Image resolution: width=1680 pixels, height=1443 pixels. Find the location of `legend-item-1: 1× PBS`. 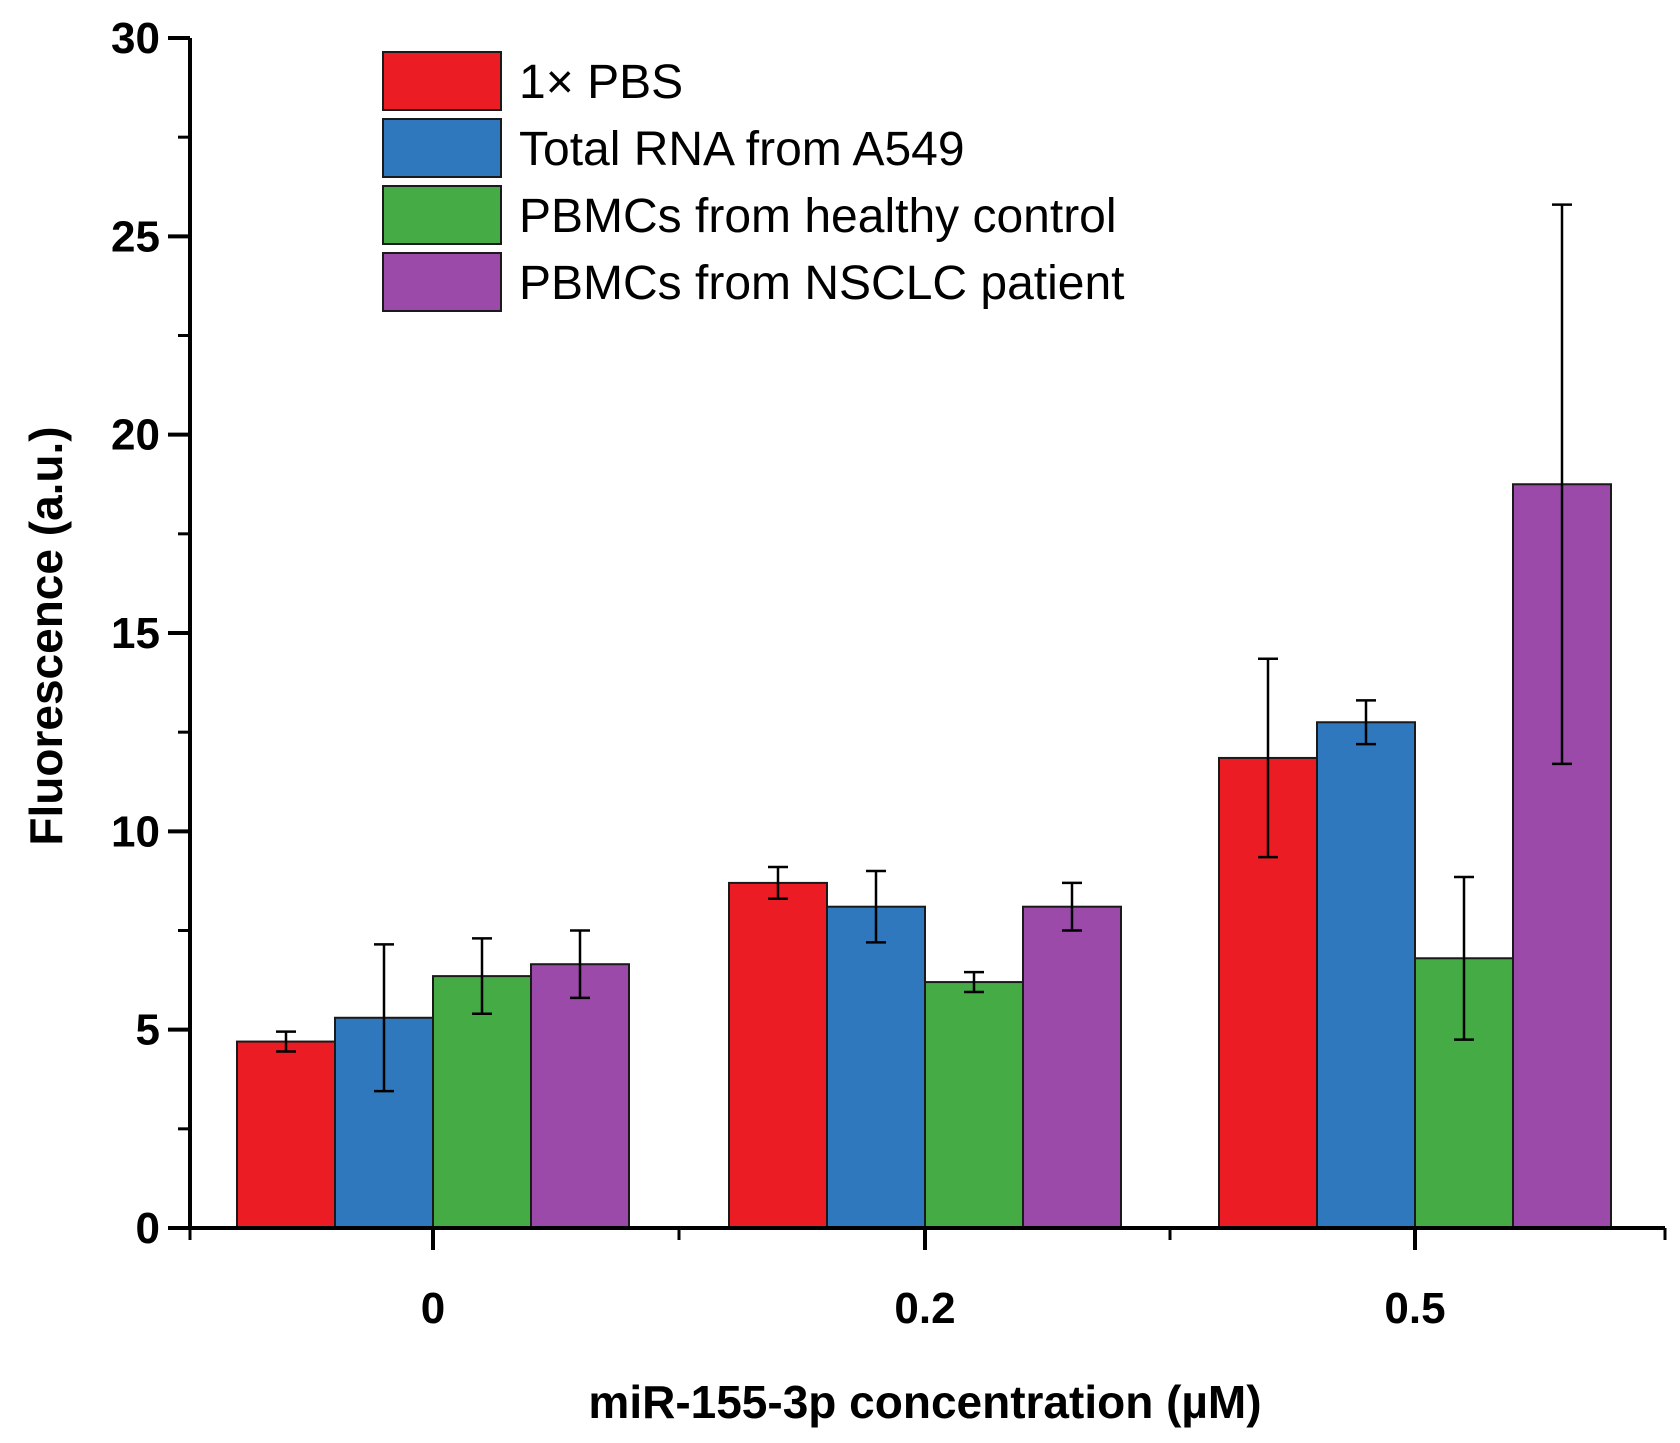

legend-item-1: 1× PBS is located at coordinates (532, 81).